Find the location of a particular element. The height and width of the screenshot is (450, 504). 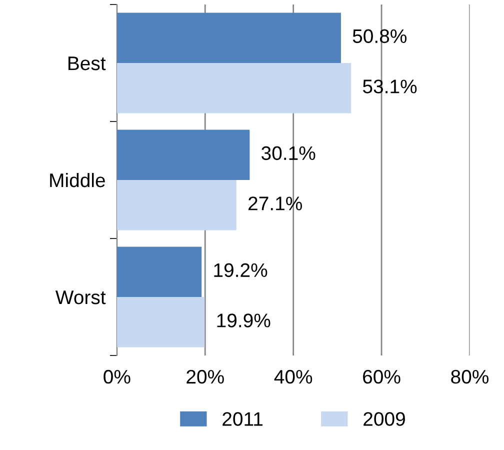

y-tick-label: Best is located at coordinates (87, 63).